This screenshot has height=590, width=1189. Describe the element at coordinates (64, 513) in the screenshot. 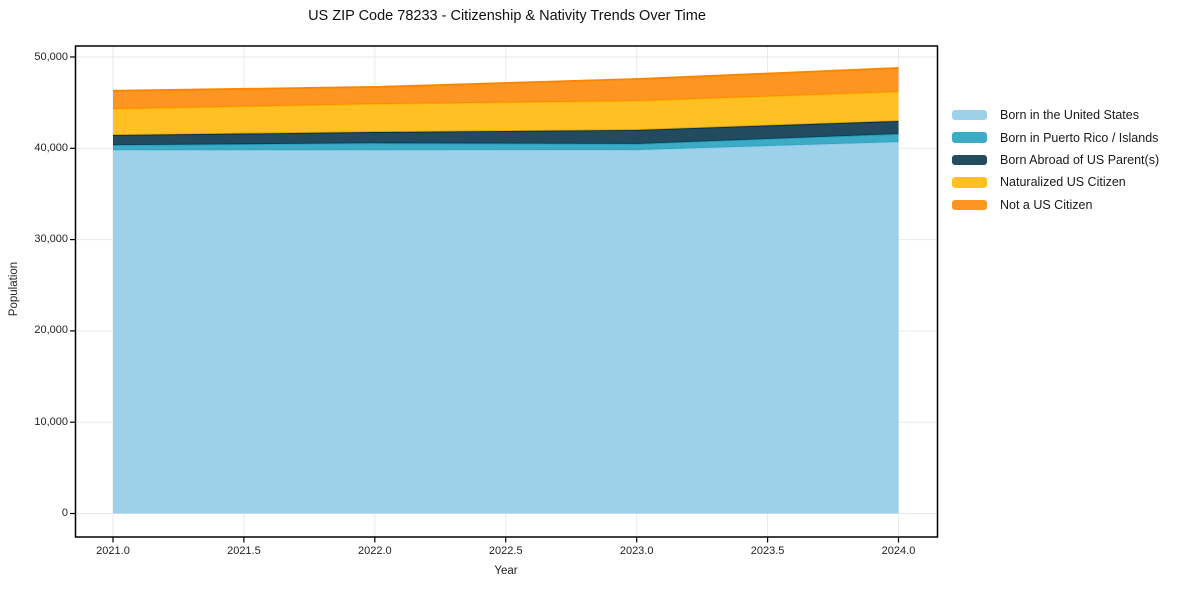

I see `y-tick-label: 0` at that location.